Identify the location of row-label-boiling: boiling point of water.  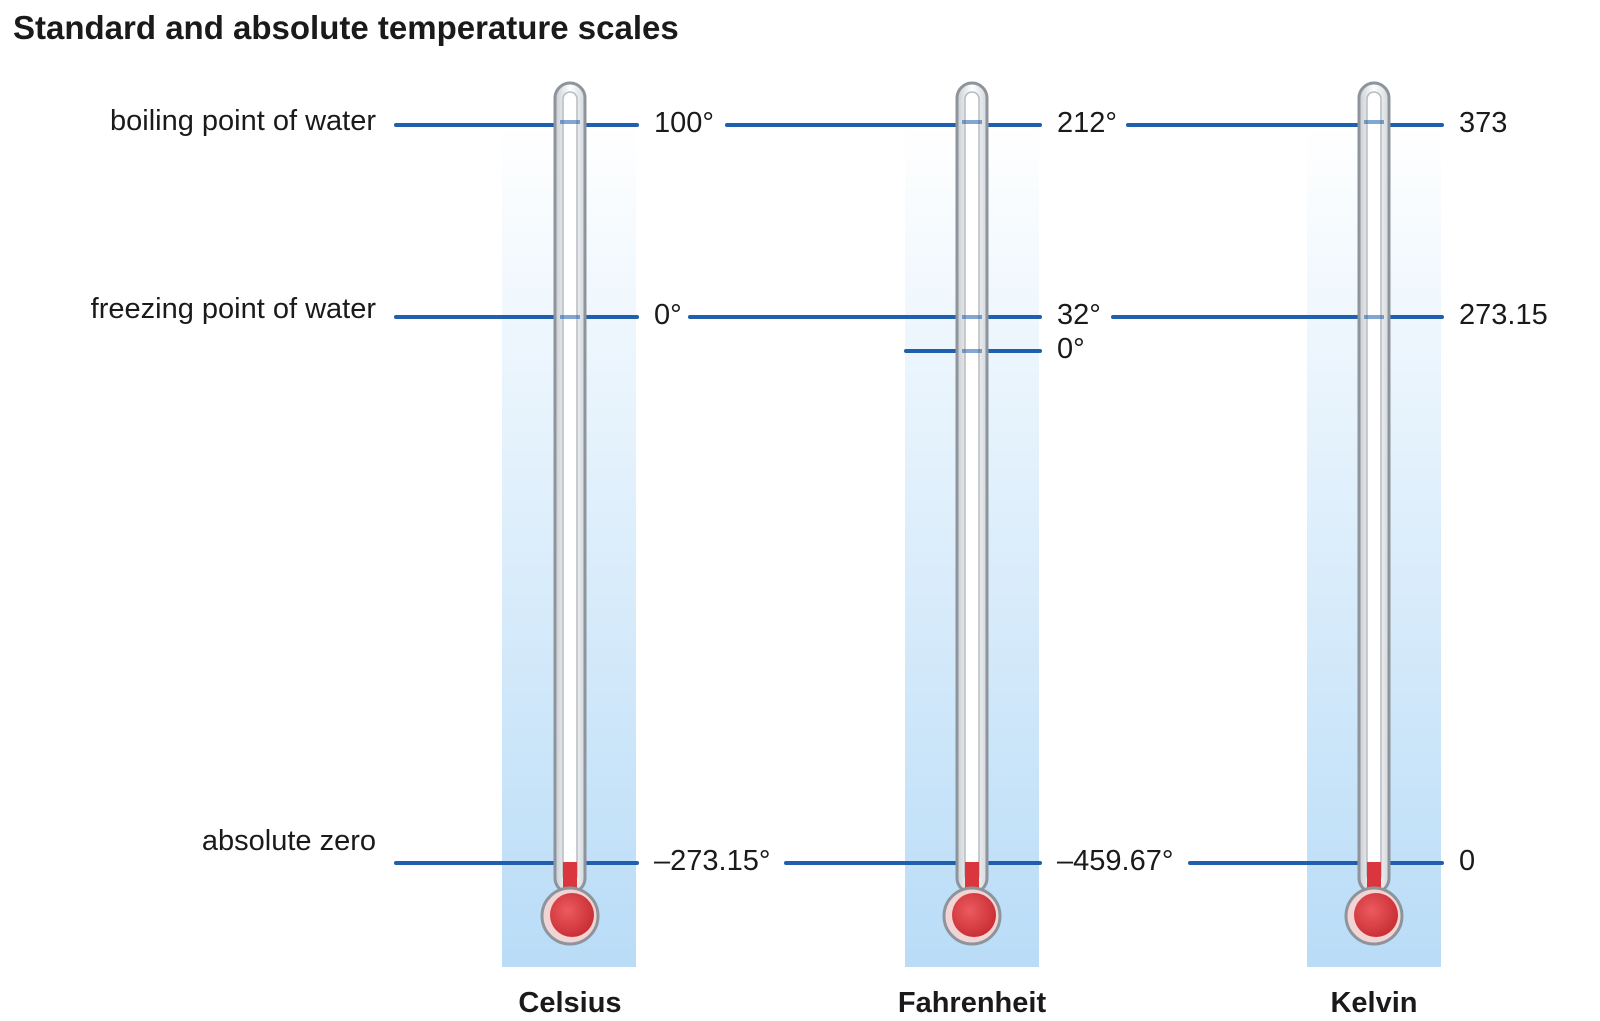
(243, 121).